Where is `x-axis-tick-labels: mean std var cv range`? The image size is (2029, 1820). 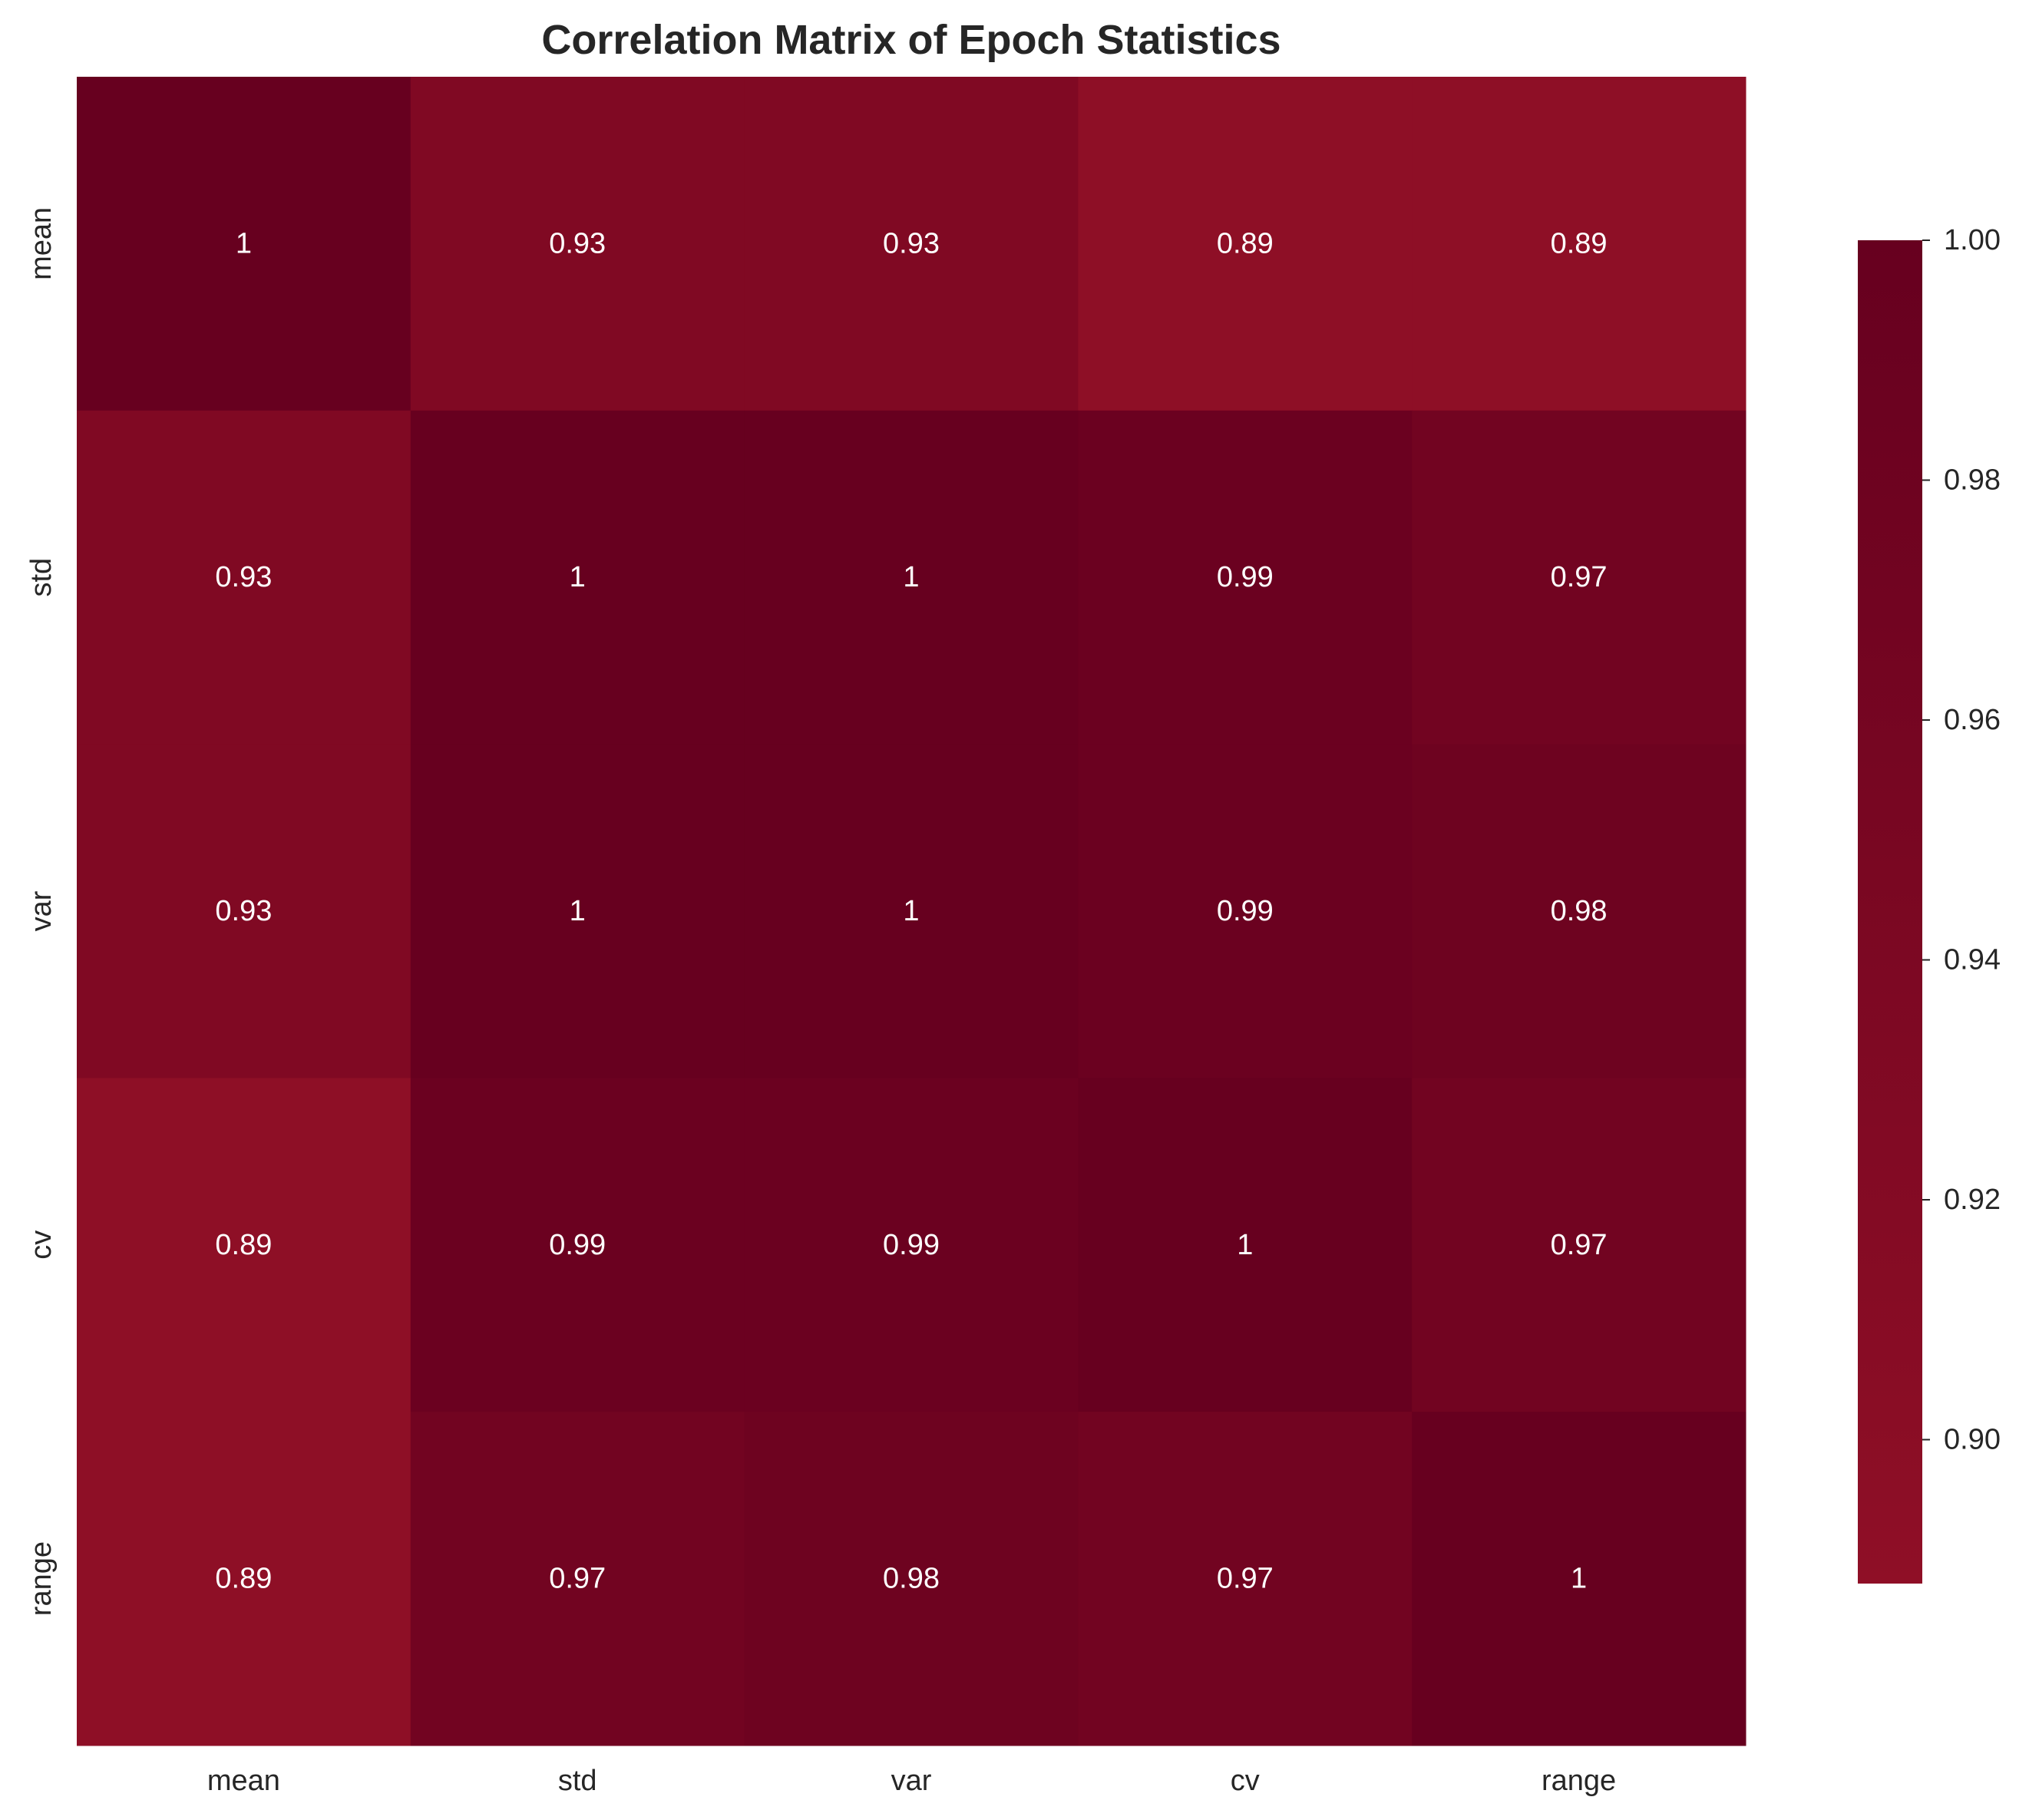
x-axis-tick-labels: mean std var cv range is located at coordinates (911, 1781).